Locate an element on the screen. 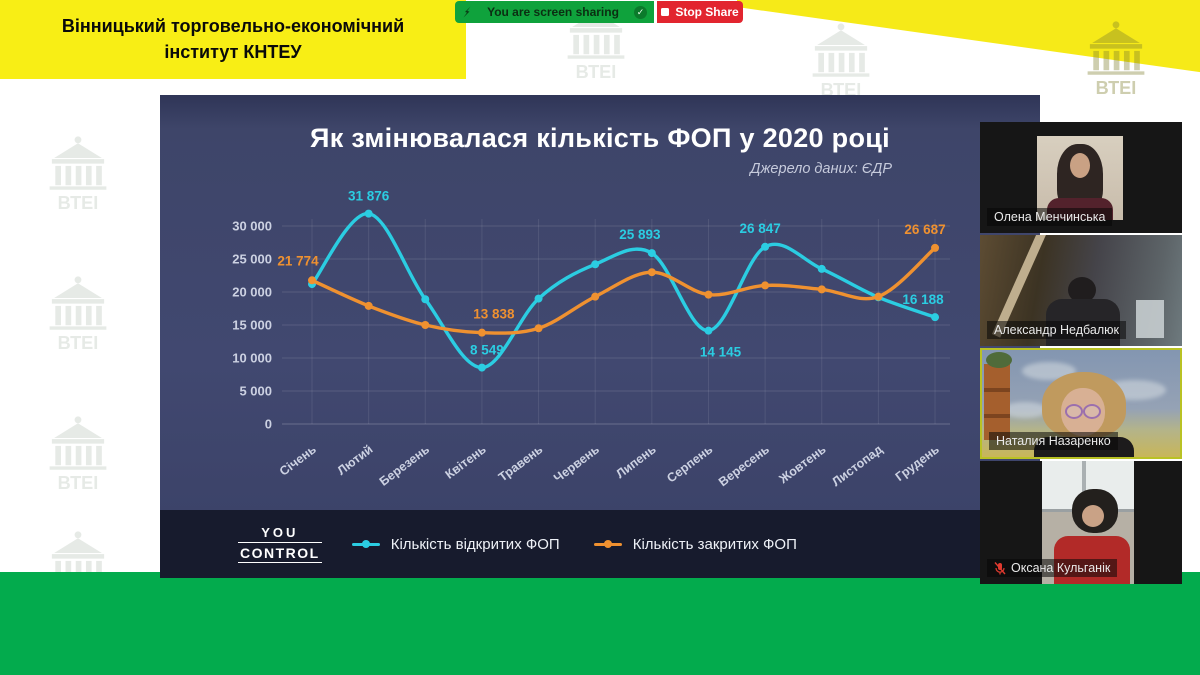 The image size is (1200, 675). video-tile-olena-menchynska: Олена Менчинська is located at coordinates (1081, 177).